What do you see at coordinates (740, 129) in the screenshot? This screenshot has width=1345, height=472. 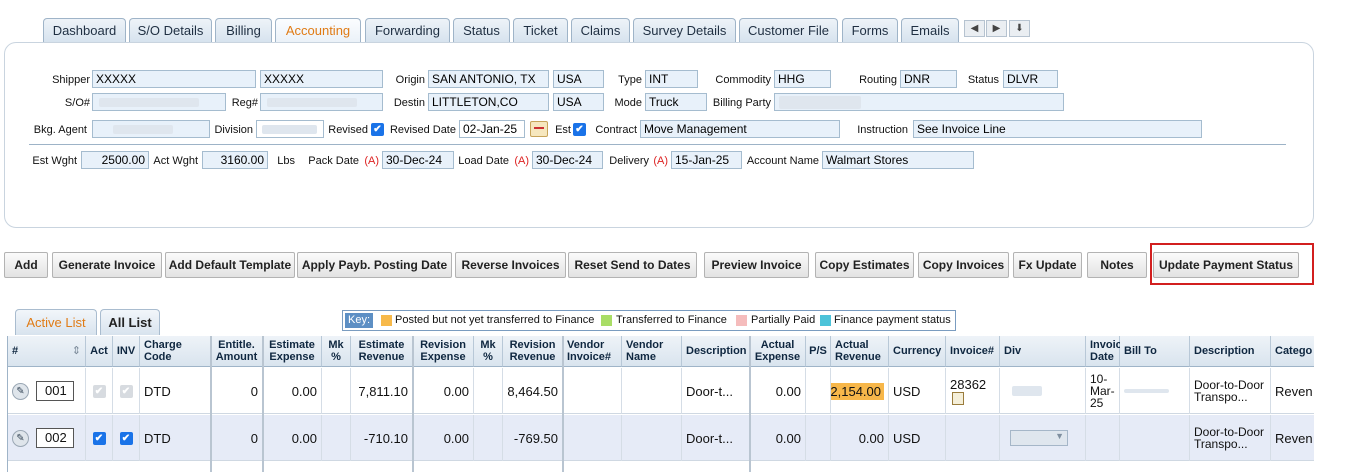 I see `contract-field: Move Management` at bounding box center [740, 129].